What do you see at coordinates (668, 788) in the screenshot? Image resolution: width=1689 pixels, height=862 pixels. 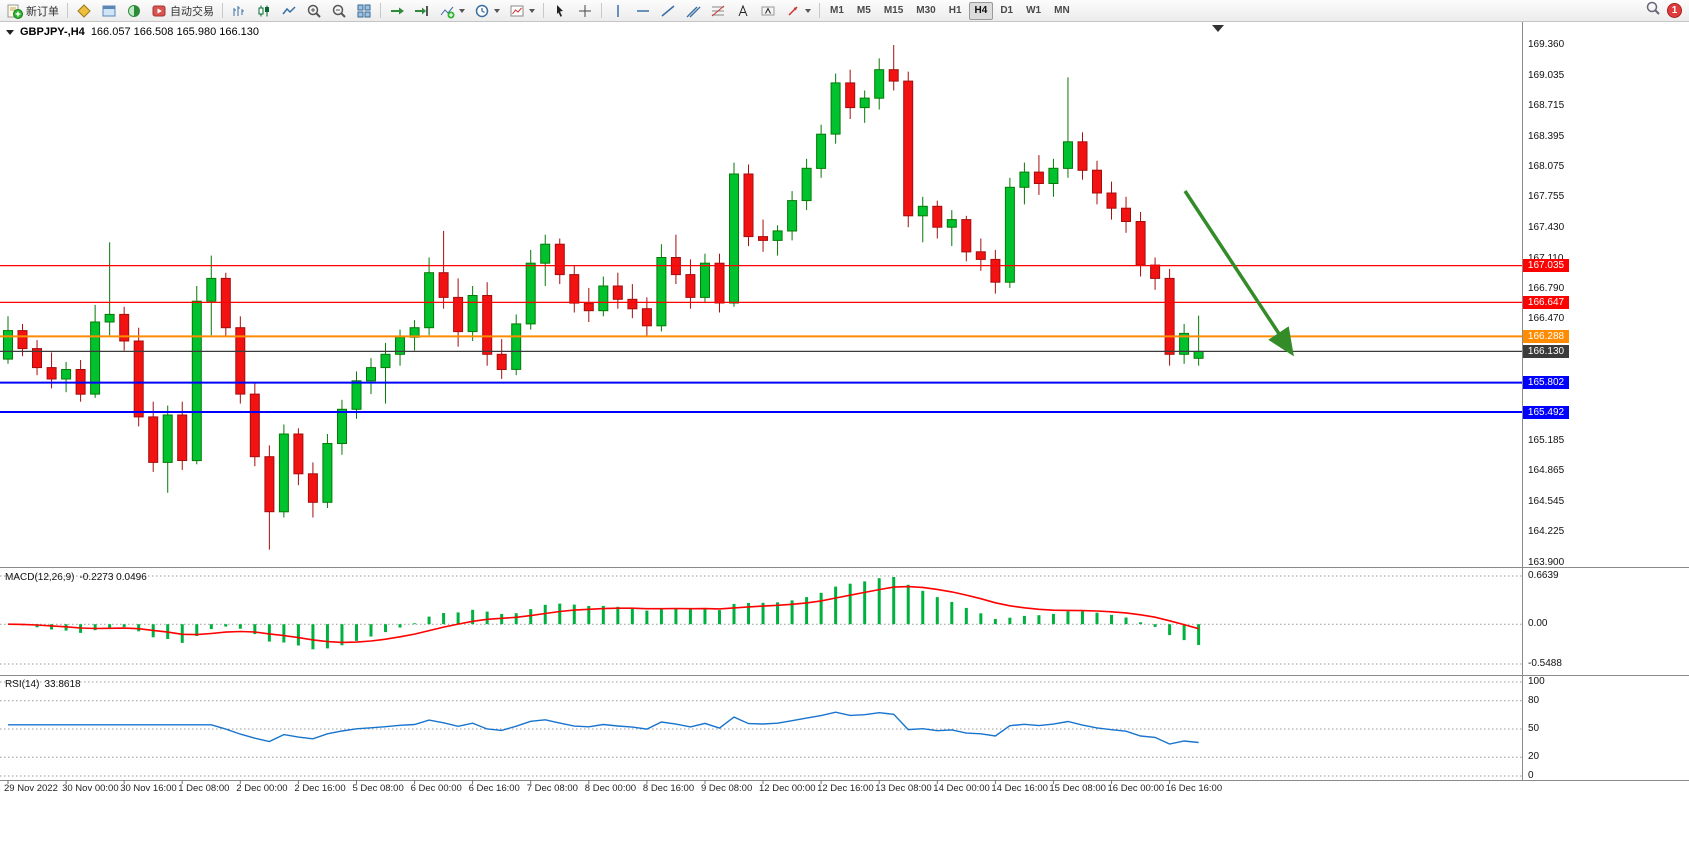 I see `time-axis-label: 8 Dec 16:00` at bounding box center [668, 788].